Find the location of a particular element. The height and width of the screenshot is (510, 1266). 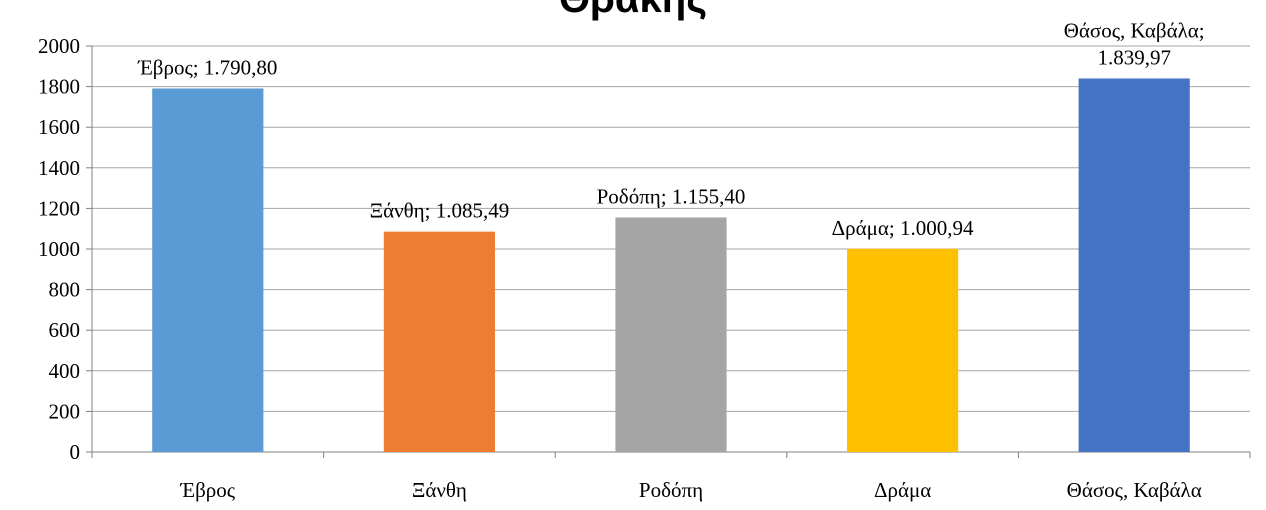

y-tick-label: 600 is located at coordinates (65, 330).